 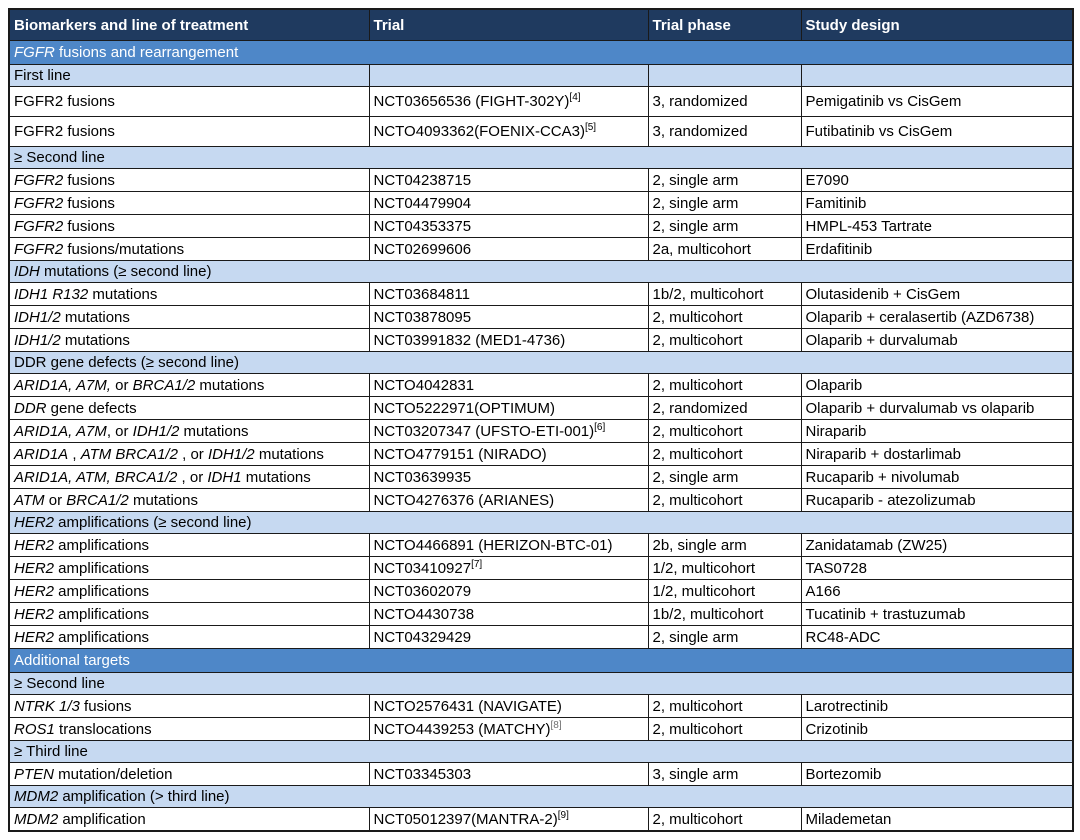 What do you see at coordinates (937, 408) in the screenshot?
I see `design-cell: Olaparib + durvalumab vs olaparib` at bounding box center [937, 408].